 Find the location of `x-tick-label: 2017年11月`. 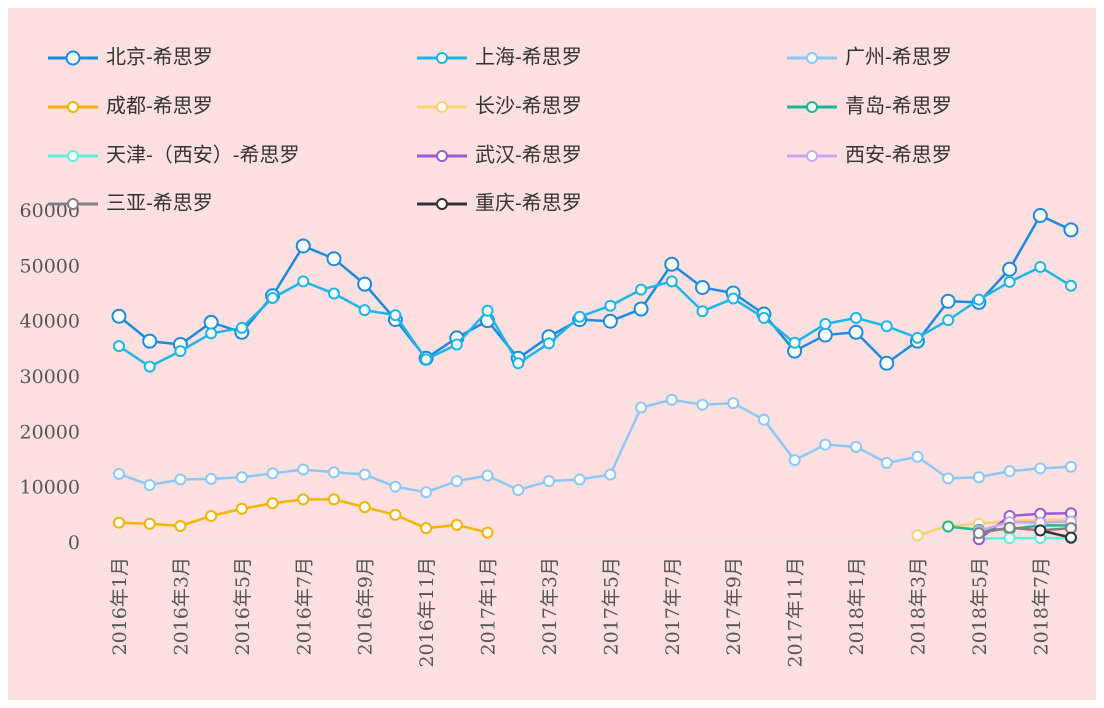

x-tick-label: 2017年11月 is located at coordinates (796, 612).